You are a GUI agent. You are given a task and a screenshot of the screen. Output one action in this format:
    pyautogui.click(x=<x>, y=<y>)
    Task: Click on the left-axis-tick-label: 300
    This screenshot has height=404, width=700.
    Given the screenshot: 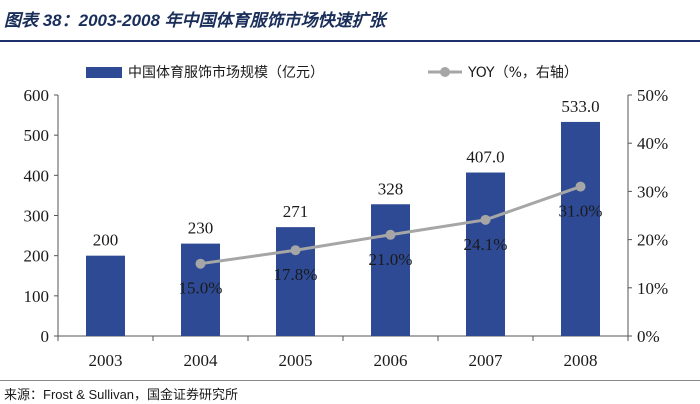 What is the action you would take?
    pyautogui.click(x=37, y=216)
    